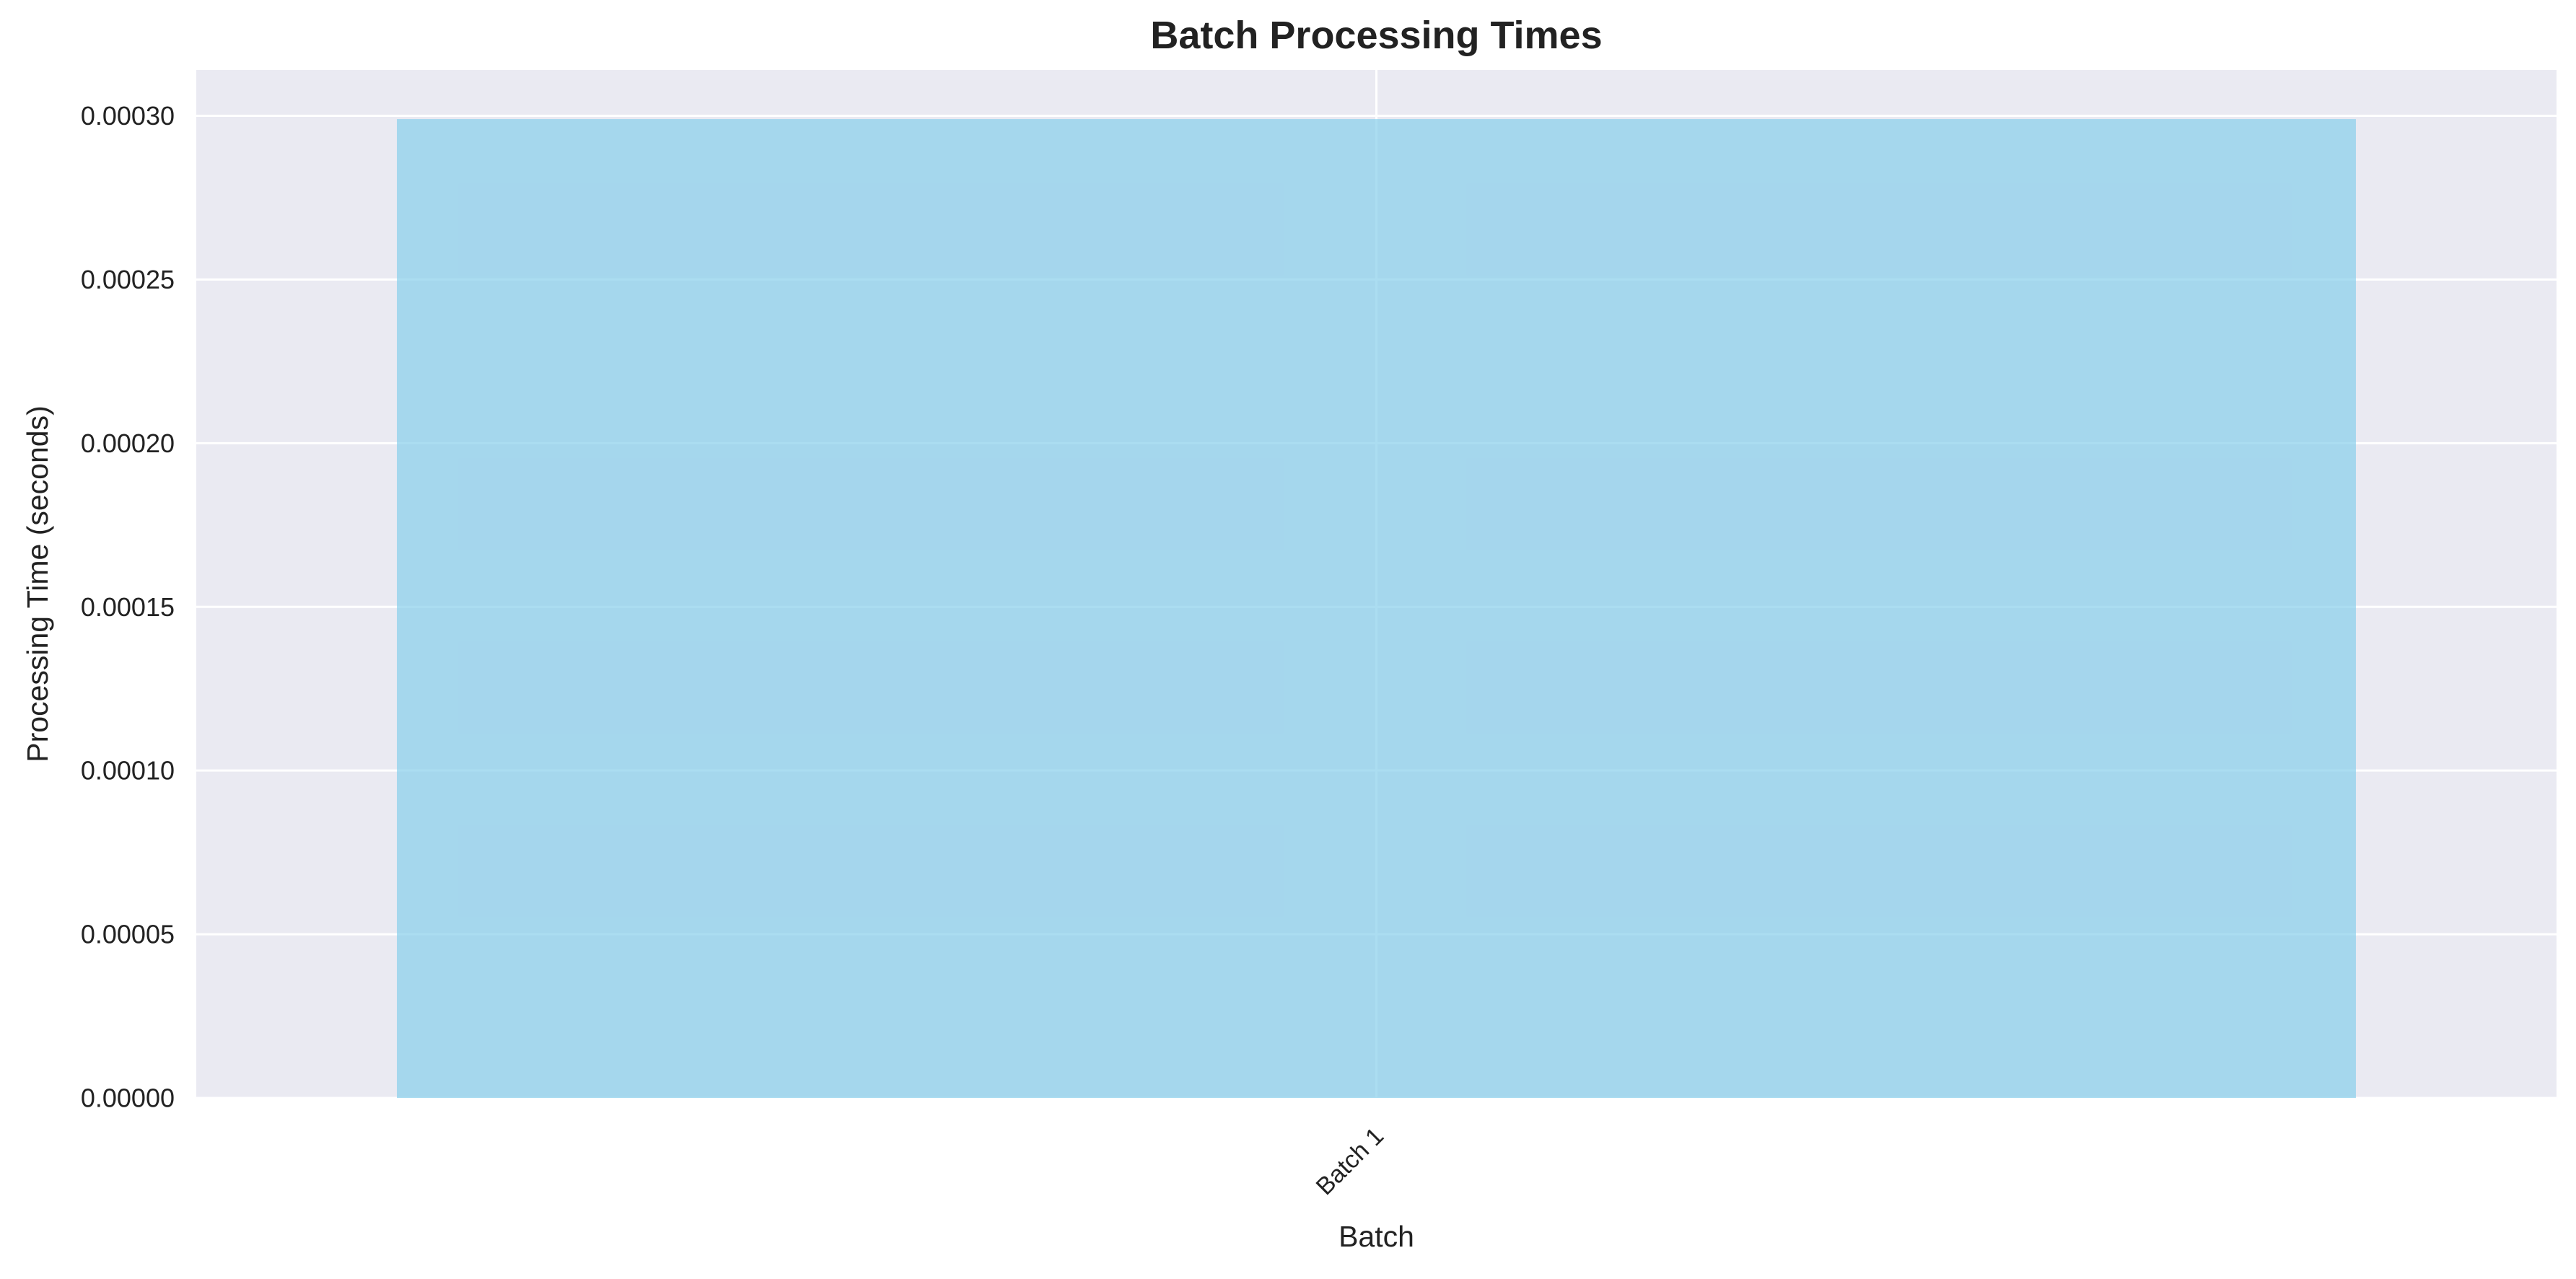 The height and width of the screenshot is (1279, 2576). What do you see at coordinates (37, 583) in the screenshot?
I see `y-axis-label: Processing Time (seconds)` at bounding box center [37, 583].